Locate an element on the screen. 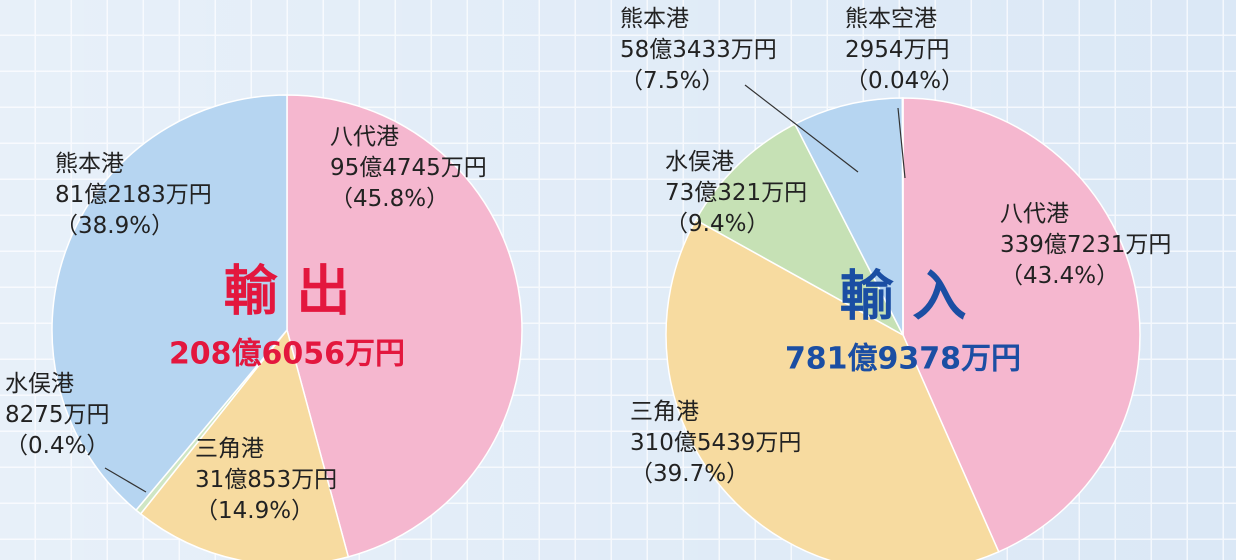 The width and height of the screenshot is (1236, 560). slice-amount: 73億321万円 is located at coordinates (736, 193).